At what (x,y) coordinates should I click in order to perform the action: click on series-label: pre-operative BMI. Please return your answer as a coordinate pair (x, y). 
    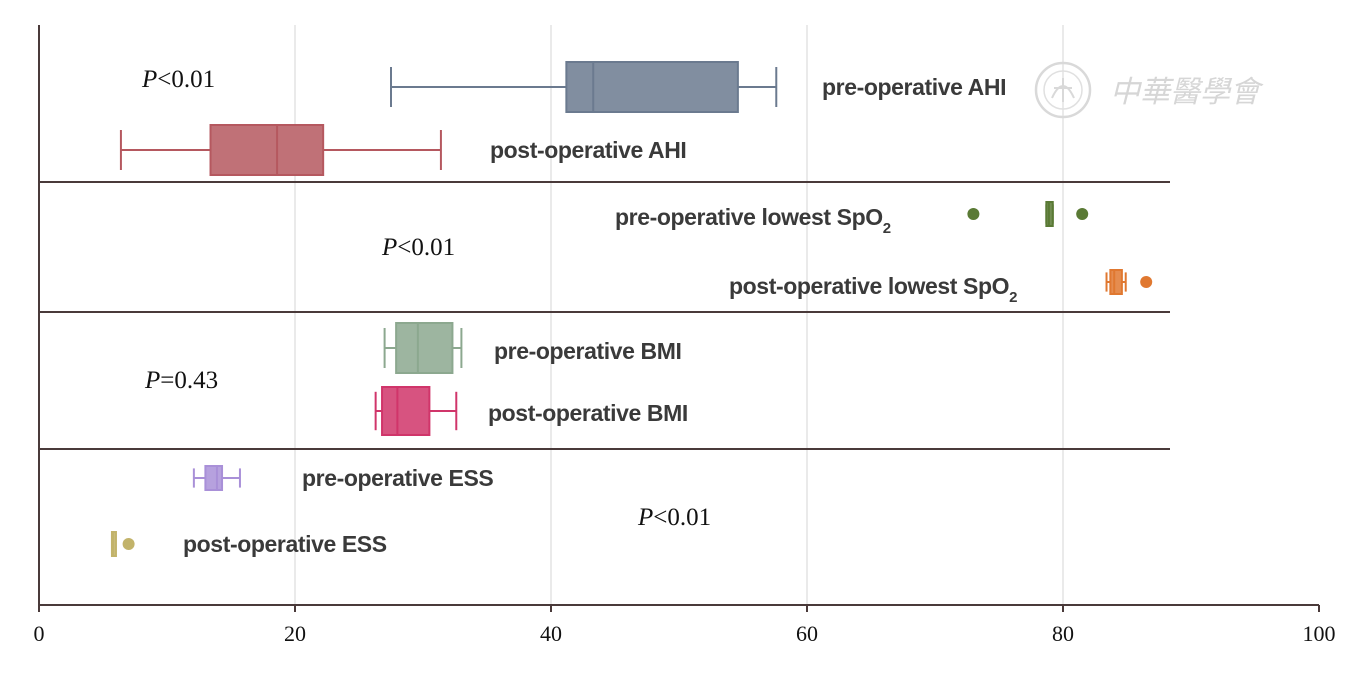
    Looking at the image, I should click on (587, 351).